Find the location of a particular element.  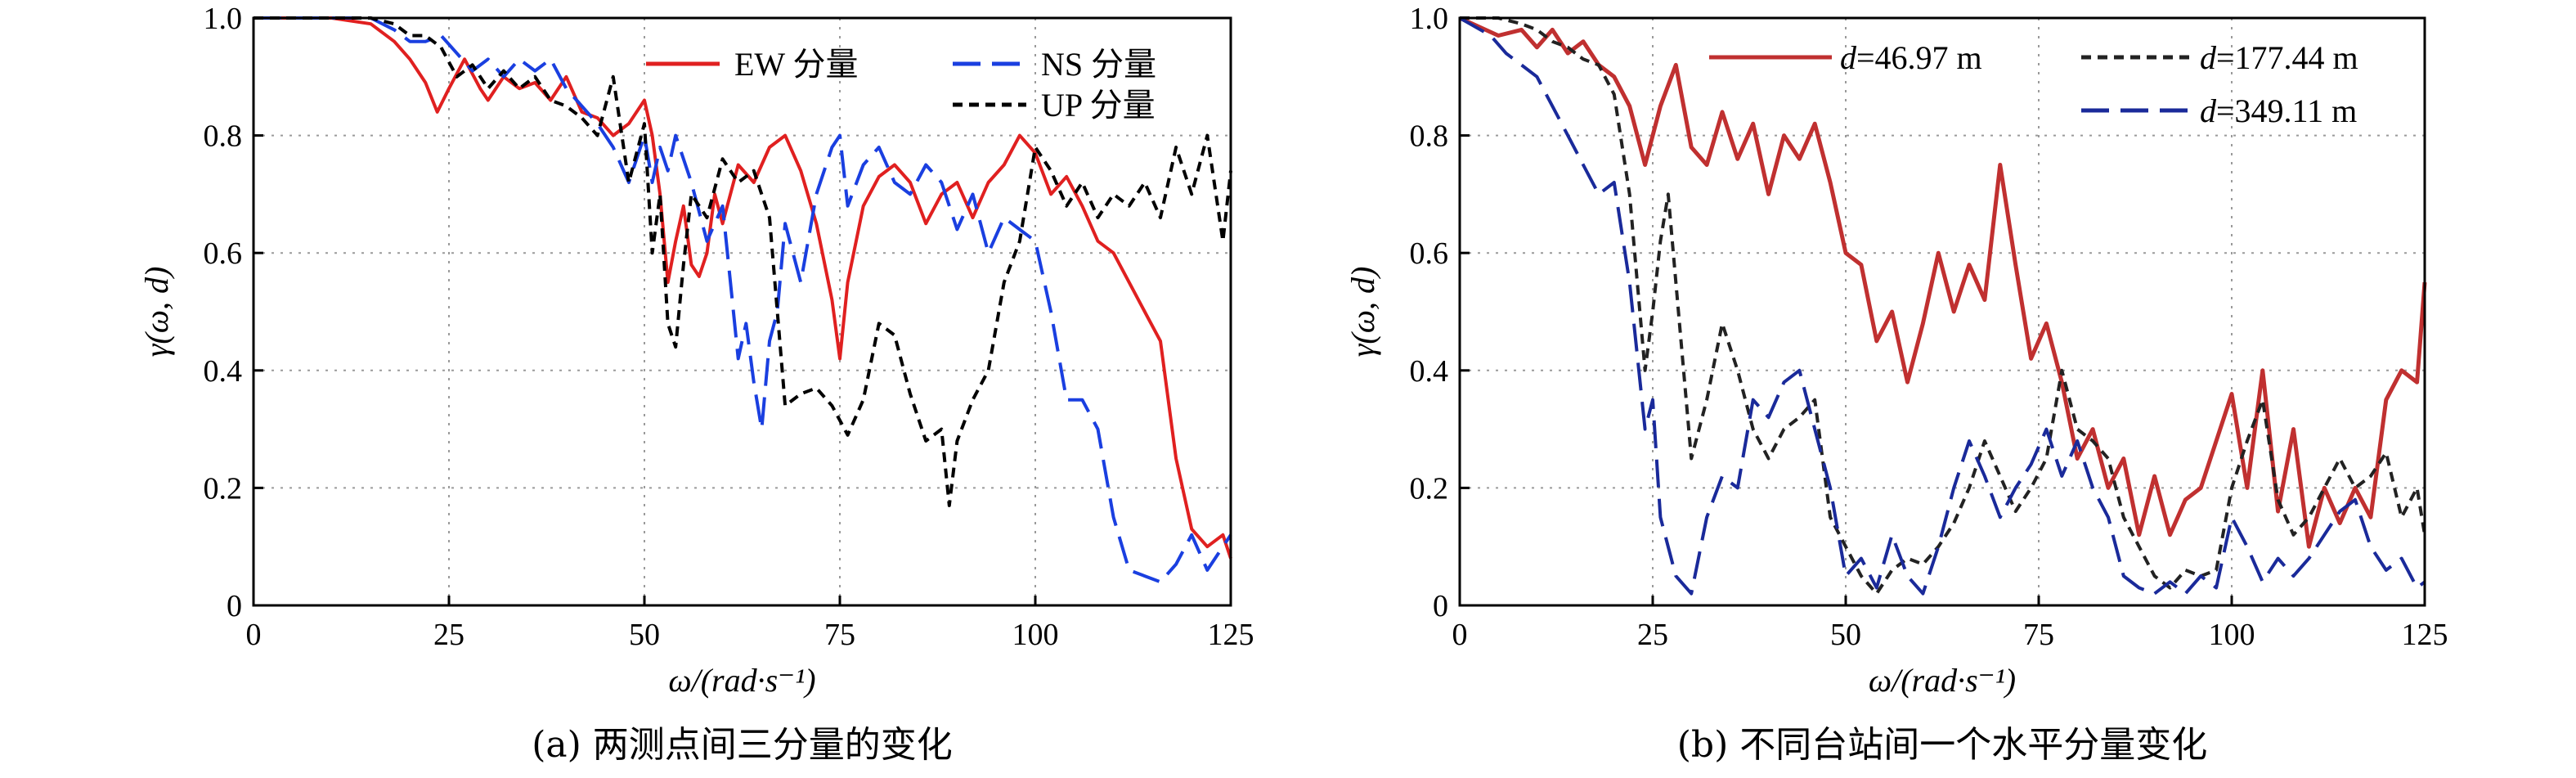

panel-caption: (b) 不同台站间一个水平分量变化 is located at coordinates (1942, 745).